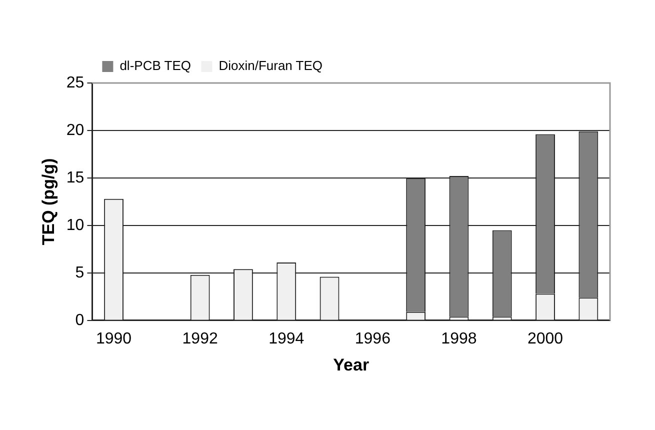 This screenshot has height=430, width=655. What do you see at coordinates (75, 225) in the screenshot?
I see `y-tick-label: 10` at bounding box center [75, 225].